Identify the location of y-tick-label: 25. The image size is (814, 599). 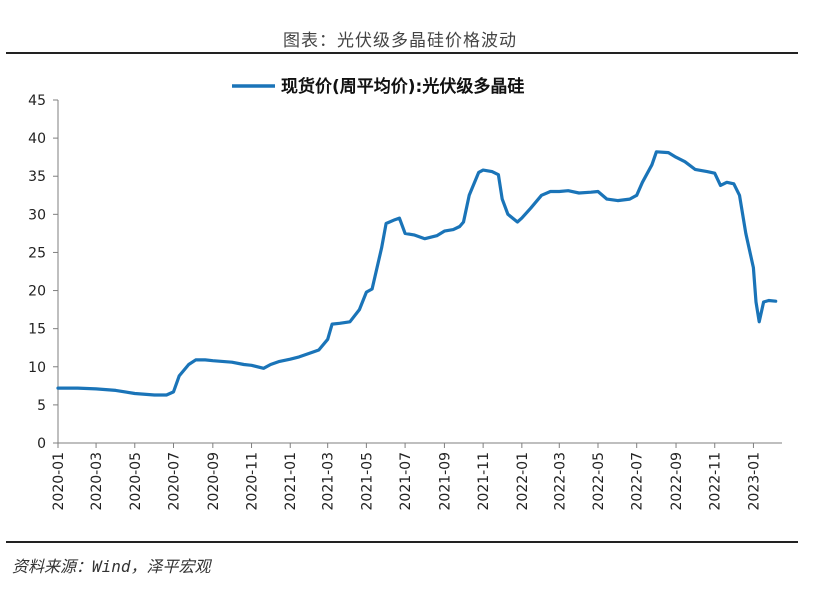
(37, 253).